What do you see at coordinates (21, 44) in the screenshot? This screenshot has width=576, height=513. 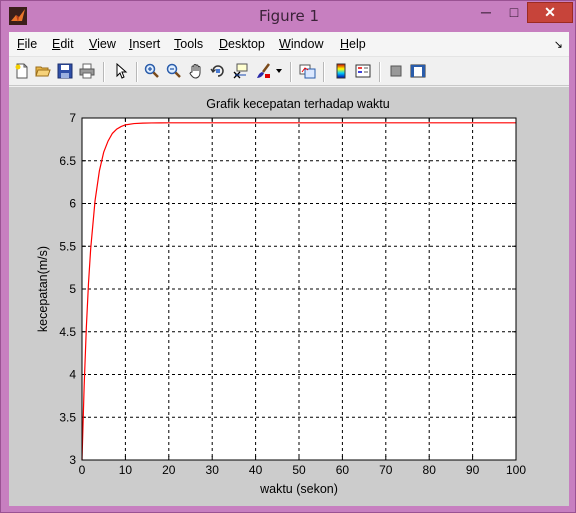 I see `menu-file-accel: F` at bounding box center [21, 44].